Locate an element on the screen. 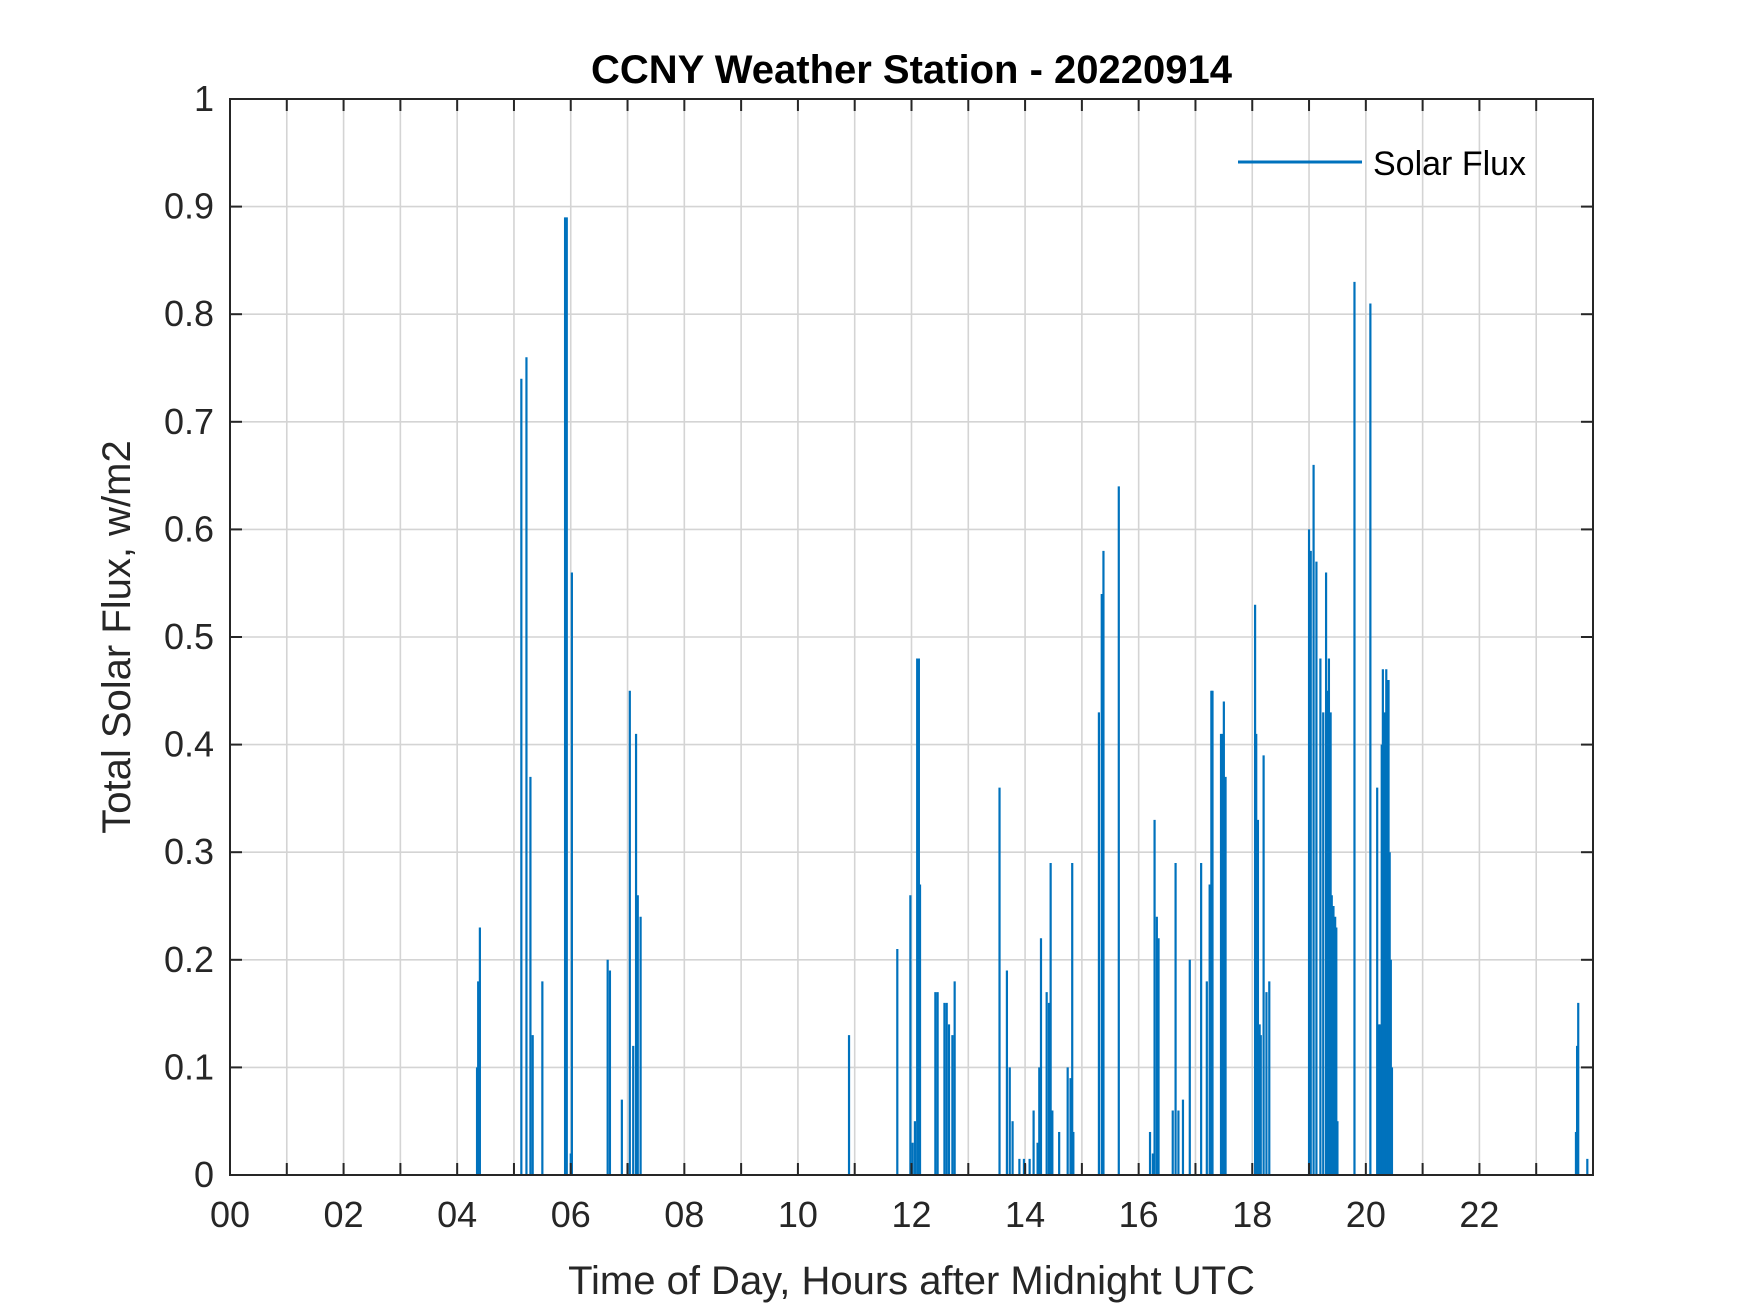 This screenshot has height=1313, width=1750. chart-title: CCNY Weather Station - 20220914 is located at coordinates (912, 70).